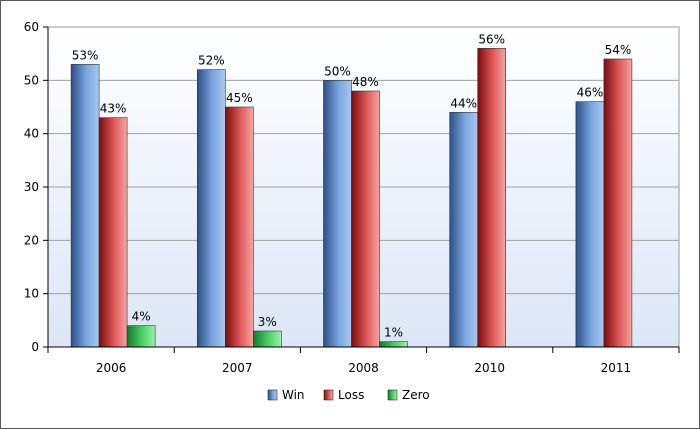 The image size is (700, 429). I want to click on legend: Win Loss Zero, so click(348, 395).